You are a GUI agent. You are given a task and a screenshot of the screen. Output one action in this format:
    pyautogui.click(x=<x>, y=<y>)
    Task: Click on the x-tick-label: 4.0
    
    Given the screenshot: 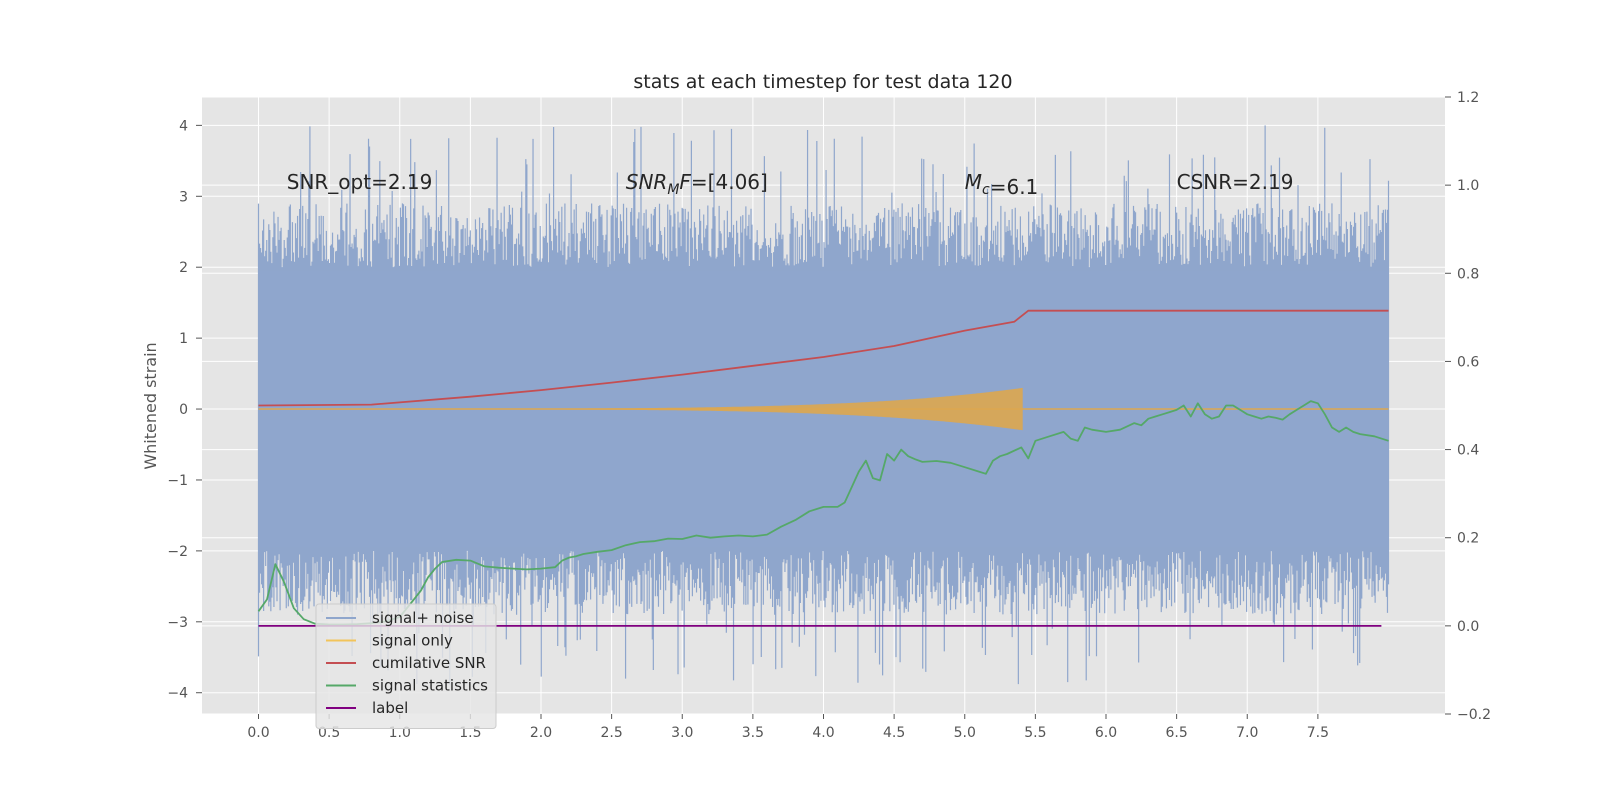 What is the action you would take?
    pyautogui.click(x=823, y=733)
    